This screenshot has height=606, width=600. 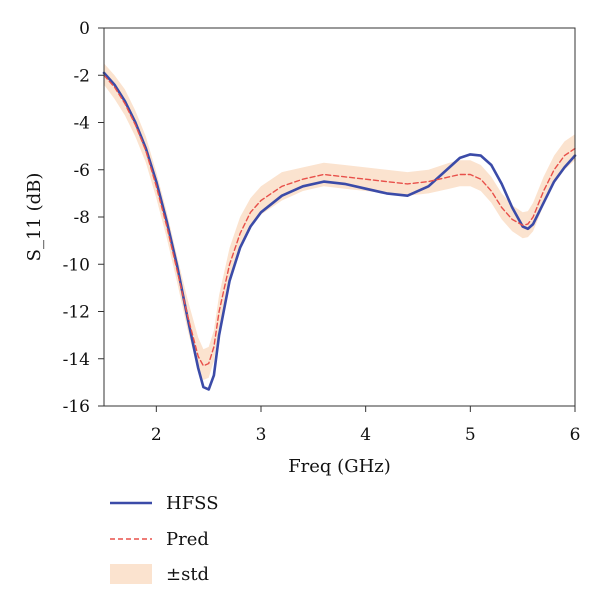 I want to click on y-tick-label: -2, so click(x=81, y=76).